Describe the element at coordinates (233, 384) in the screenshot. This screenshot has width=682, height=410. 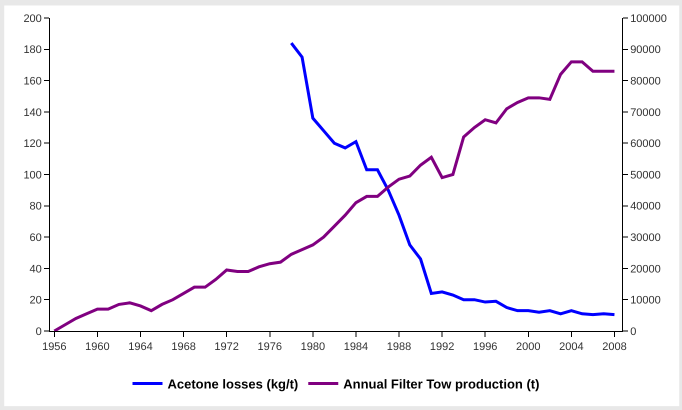
I see `legend-label: Acetone losses (kg/t)` at that location.